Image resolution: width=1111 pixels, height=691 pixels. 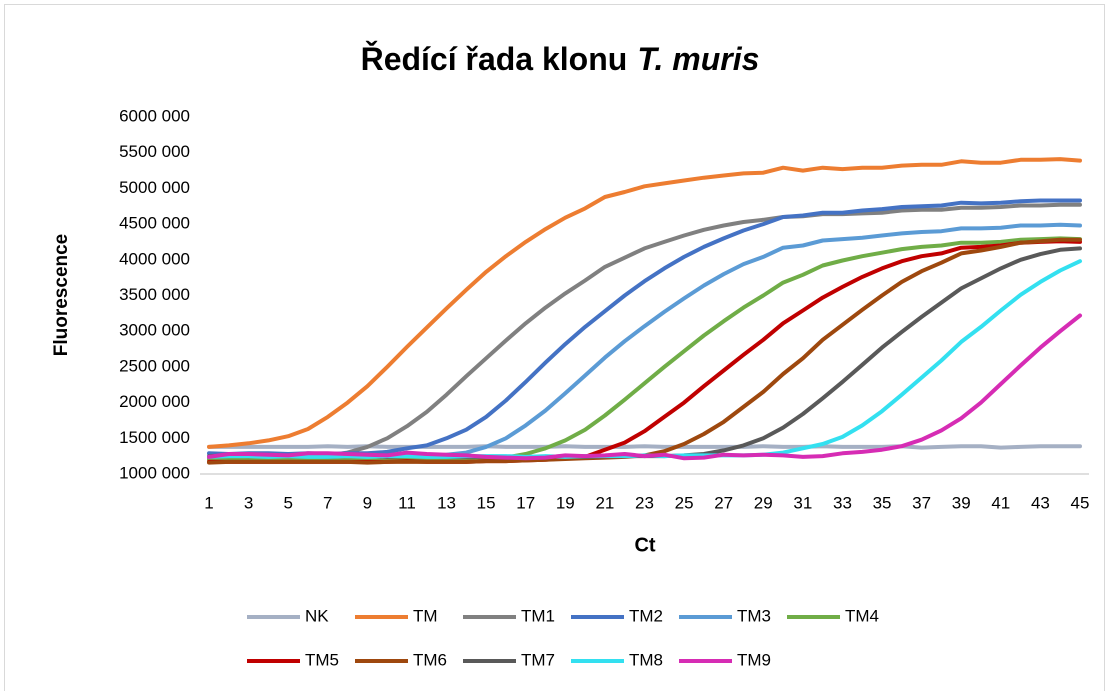 I want to click on y-axis-title: Fluorescence, so click(x=61, y=295).